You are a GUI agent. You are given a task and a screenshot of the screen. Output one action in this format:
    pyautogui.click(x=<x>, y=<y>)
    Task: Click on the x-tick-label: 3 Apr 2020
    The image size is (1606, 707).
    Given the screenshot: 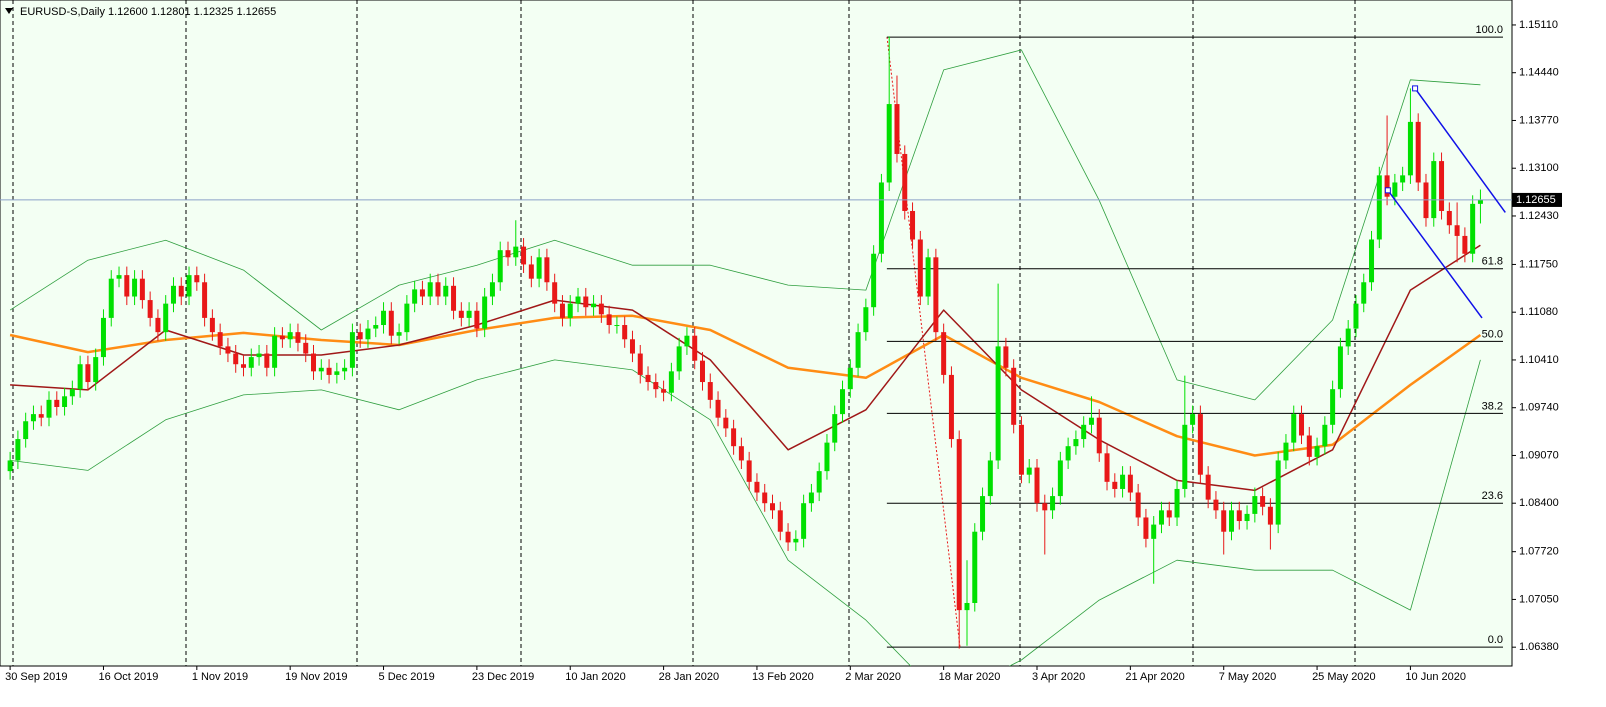 What is the action you would take?
    pyautogui.click(x=1058, y=677)
    